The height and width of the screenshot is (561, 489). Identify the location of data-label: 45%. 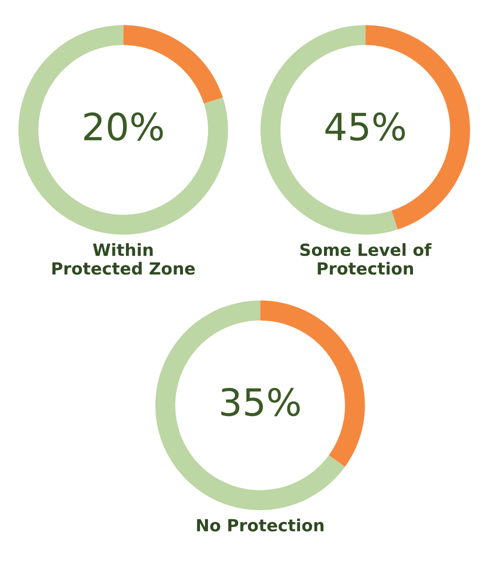
(365, 126).